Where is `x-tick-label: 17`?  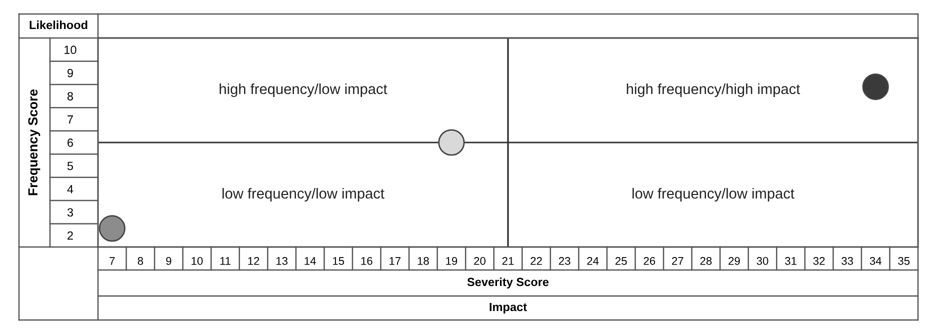 x-tick-label: 17 is located at coordinates (395, 261).